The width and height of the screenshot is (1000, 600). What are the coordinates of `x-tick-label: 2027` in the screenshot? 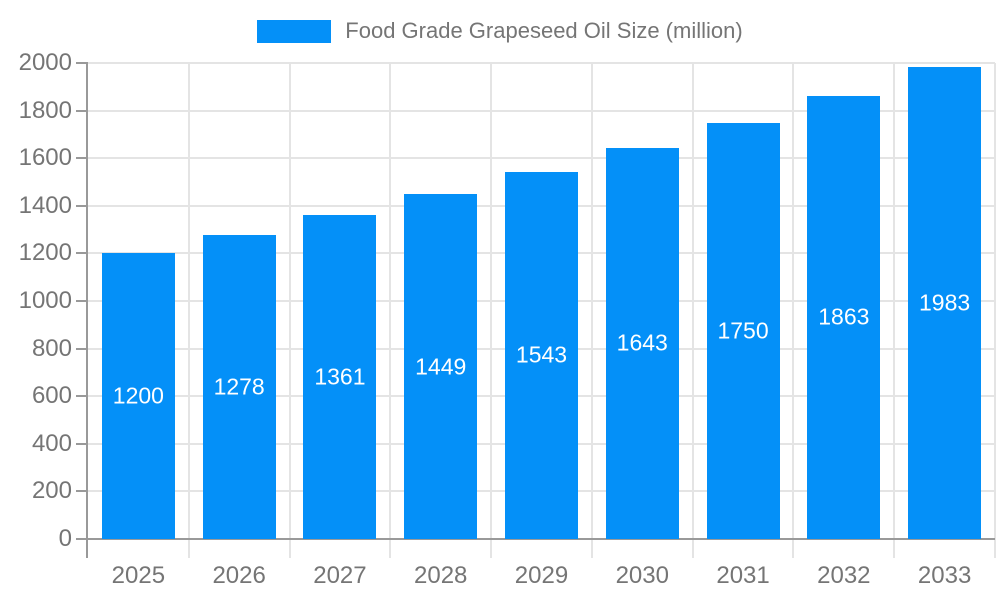 It's located at (340, 575).